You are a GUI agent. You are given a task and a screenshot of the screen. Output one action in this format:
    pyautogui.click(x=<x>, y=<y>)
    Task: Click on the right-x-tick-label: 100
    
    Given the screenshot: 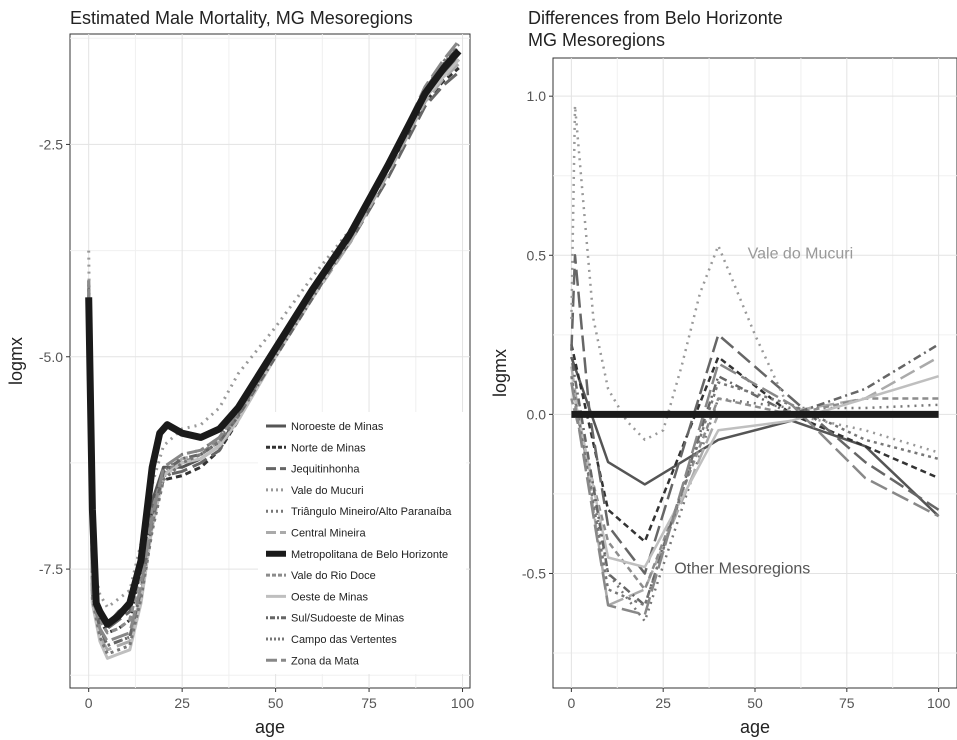 What is the action you would take?
    pyautogui.click(x=939, y=703)
    